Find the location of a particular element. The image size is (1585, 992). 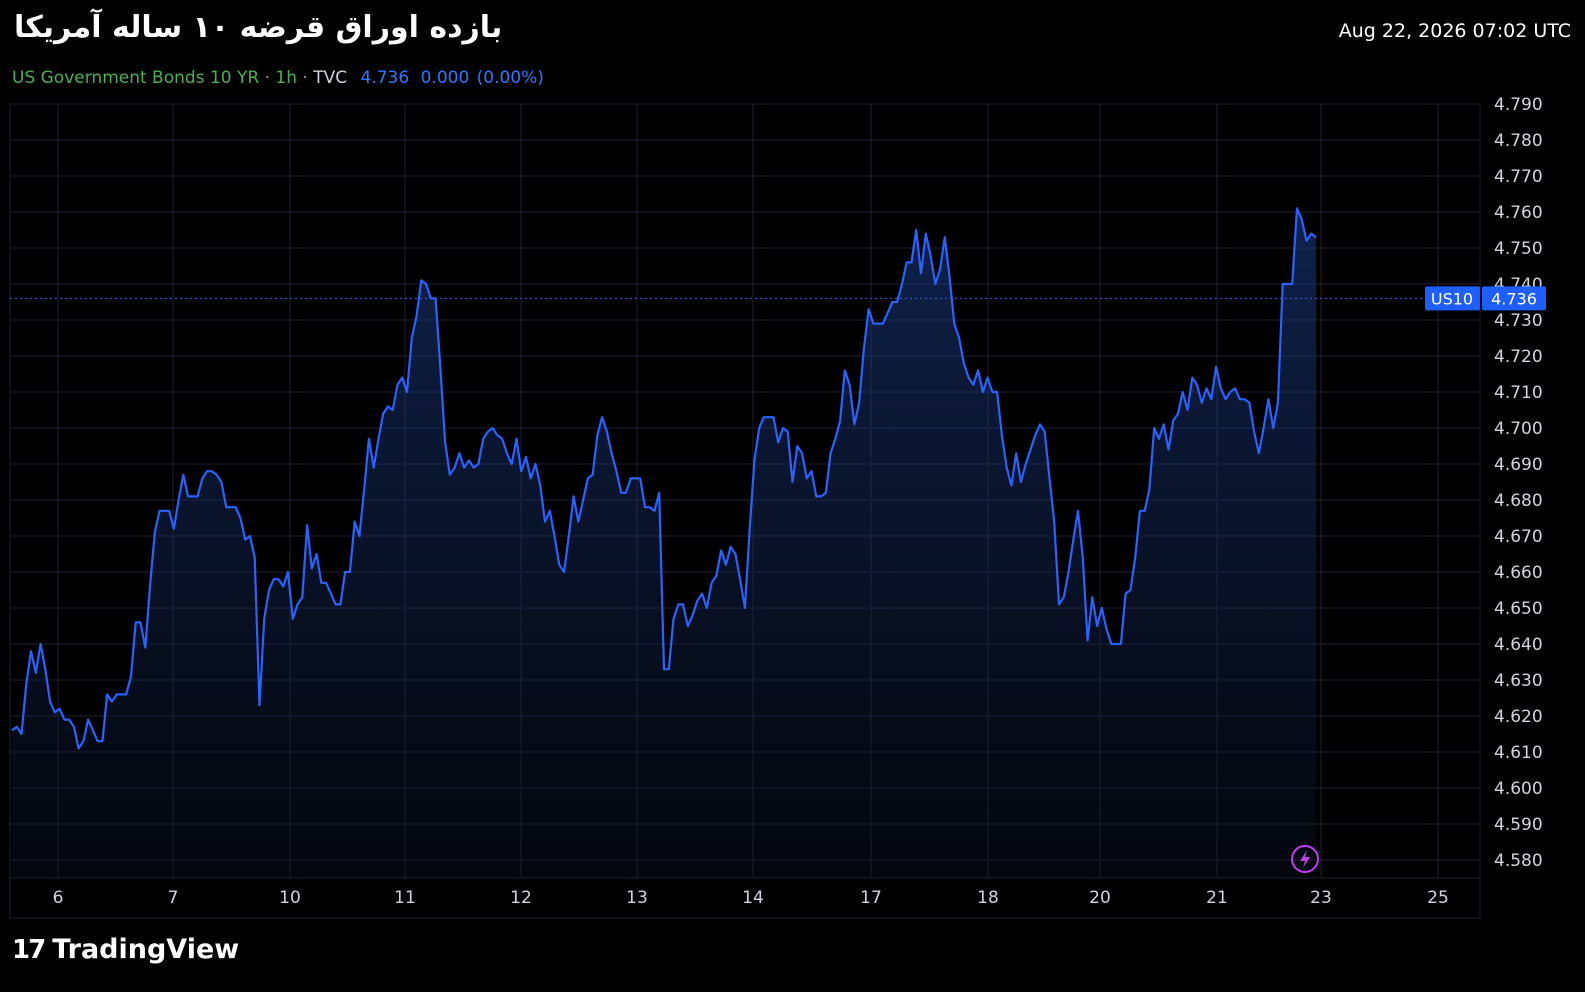

last-price-tag is located at coordinates (1514, 298).